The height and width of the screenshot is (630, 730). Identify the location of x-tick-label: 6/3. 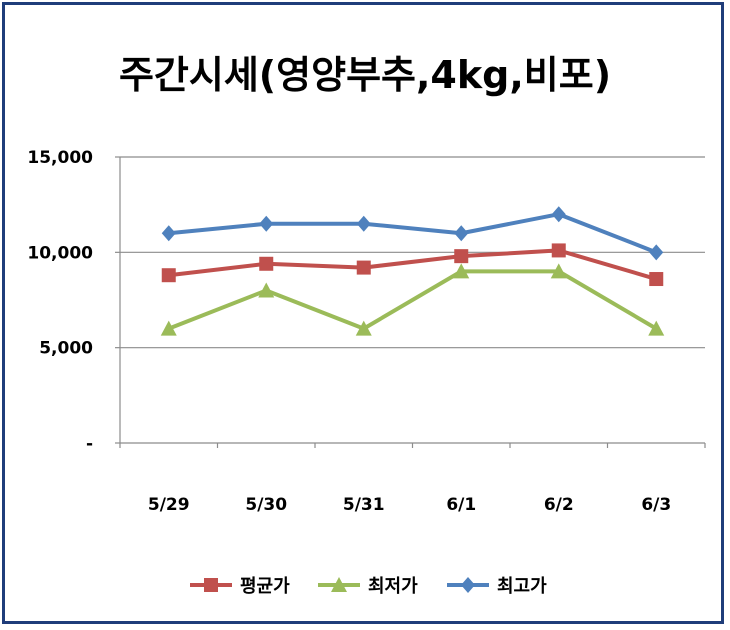
(656, 505).